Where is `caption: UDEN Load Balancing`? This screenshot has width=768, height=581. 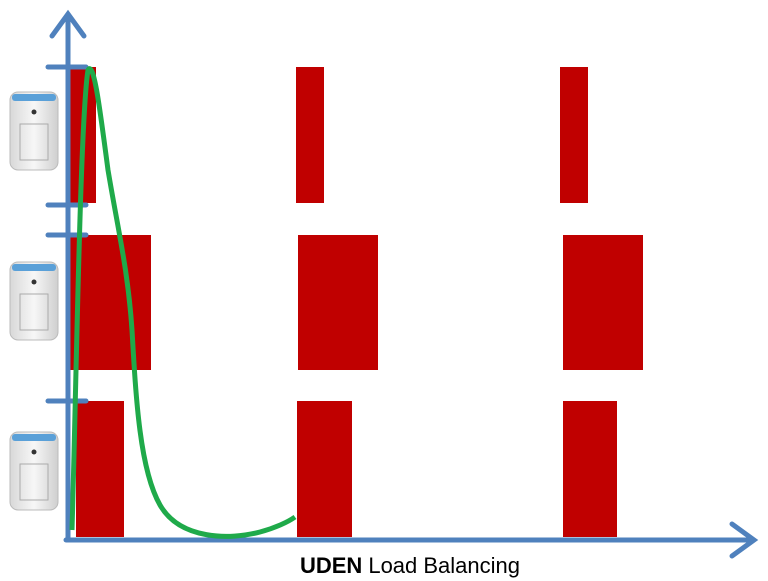 caption: UDEN Load Balancing is located at coordinates (410, 565).